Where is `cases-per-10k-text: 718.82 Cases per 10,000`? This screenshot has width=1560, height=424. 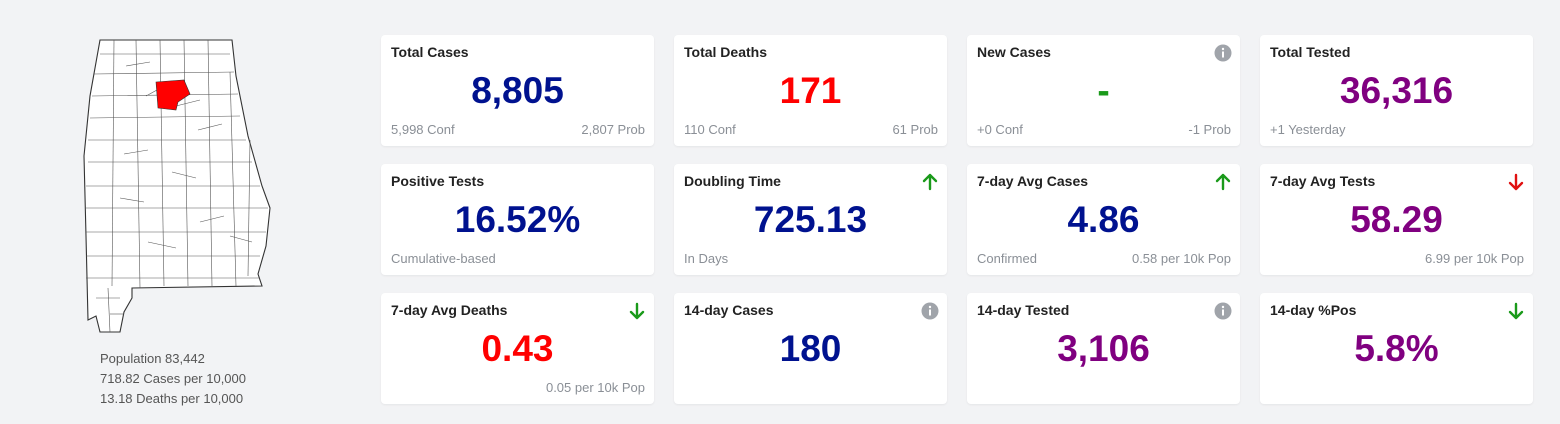 cases-per-10k-text: 718.82 Cases per 10,000 is located at coordinates (173, 378).